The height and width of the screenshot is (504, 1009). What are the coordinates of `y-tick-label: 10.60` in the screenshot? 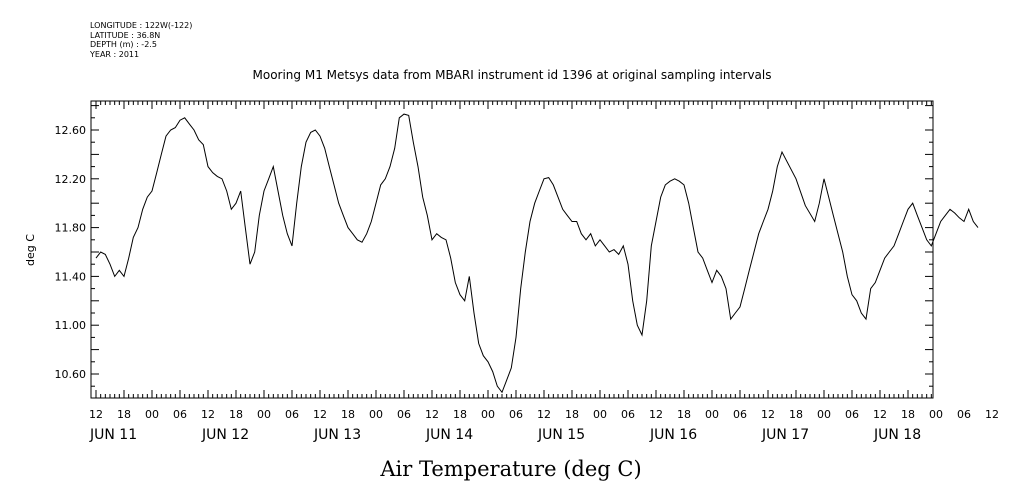 It's located at (71, 374).